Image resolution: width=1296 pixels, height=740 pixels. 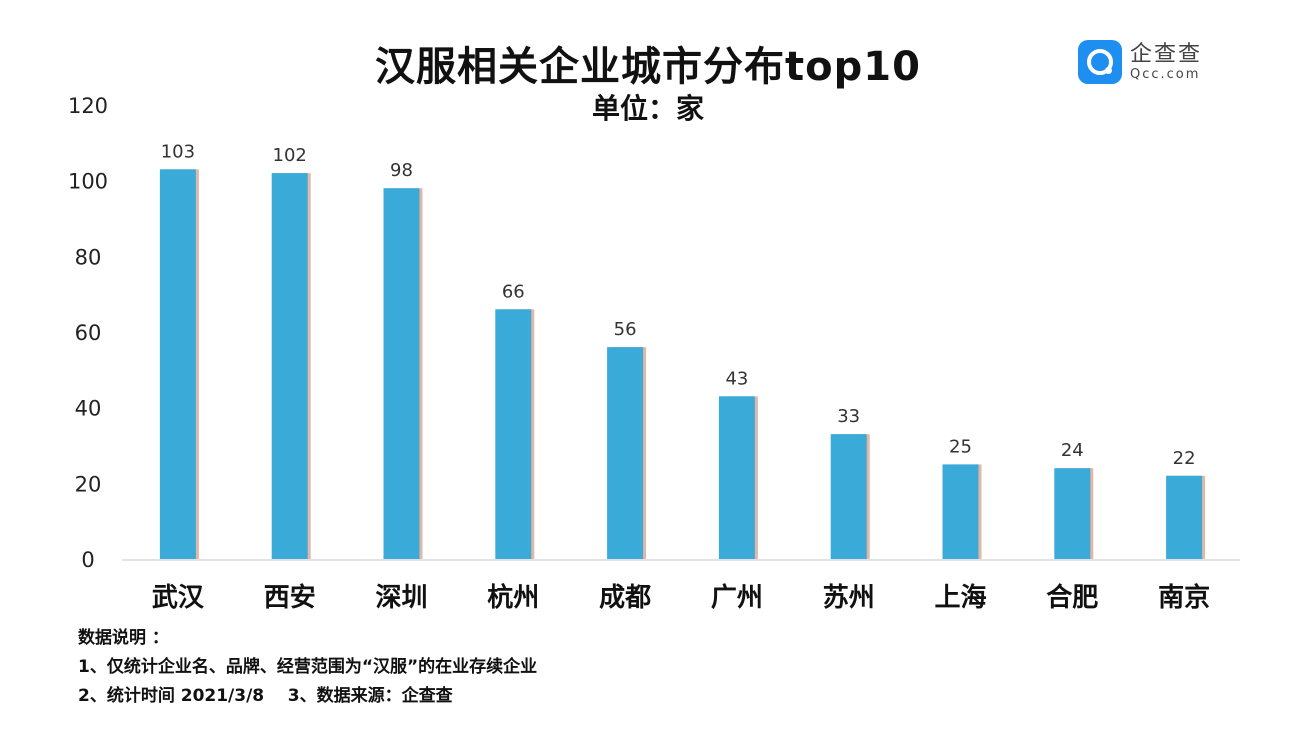 I want to click on y-tick-label: 80, so click(x=88, y=257).